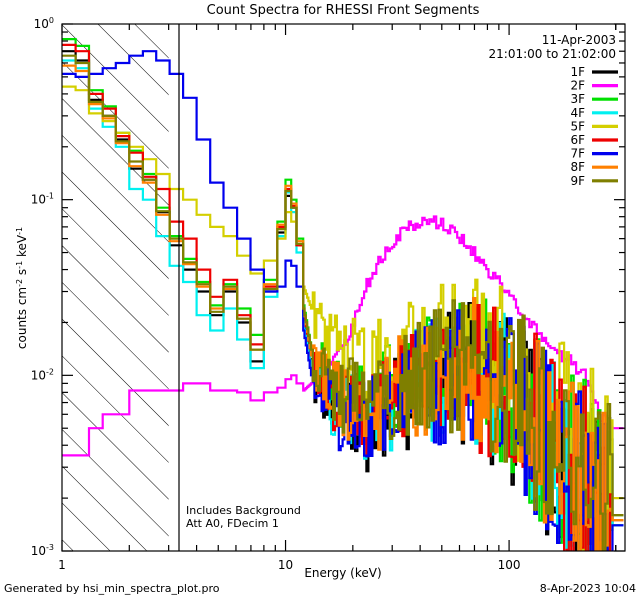  What do you see at coordinates (577, 181) in the screenshot?
I see `legend-label-9f: 9F` at bounding box center [577, 181].